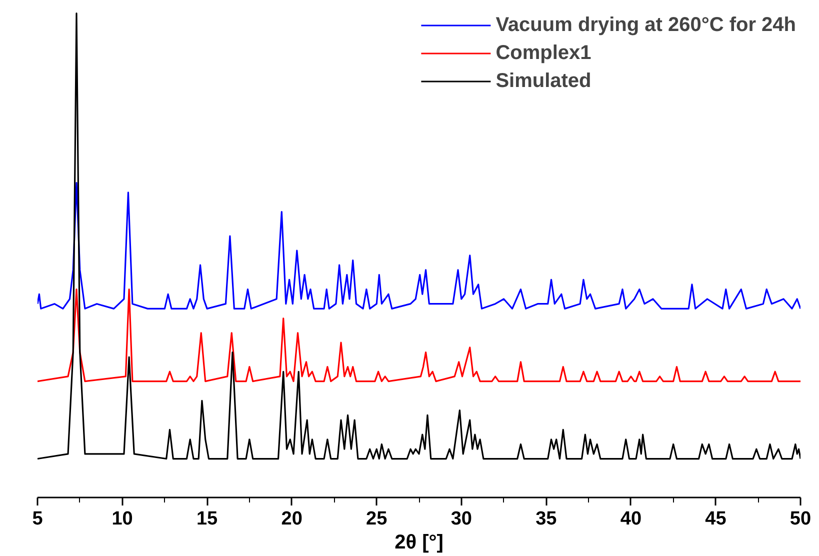 The image size is (819, 556). I want to click on x-tick-label: 5, so click(38, 519).